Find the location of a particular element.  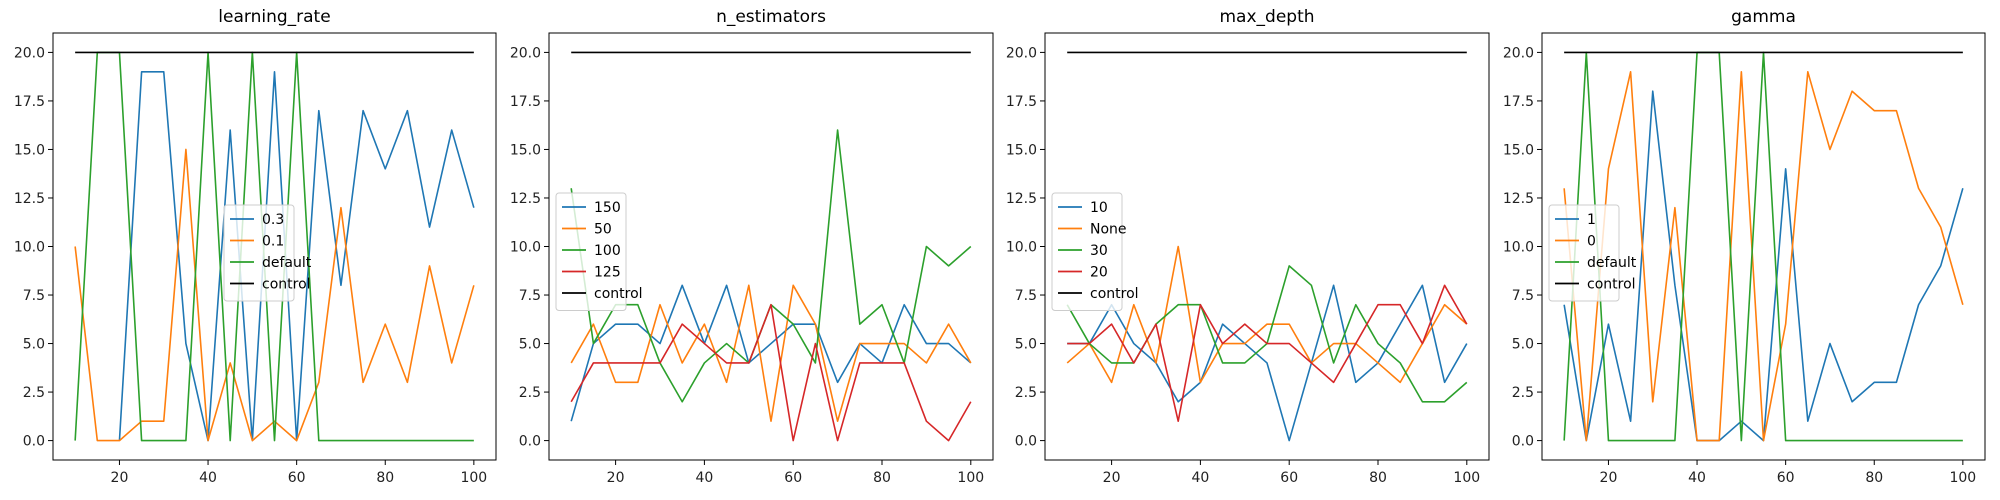

legend: 1 0 default control is located at coordinates (1592, 253).